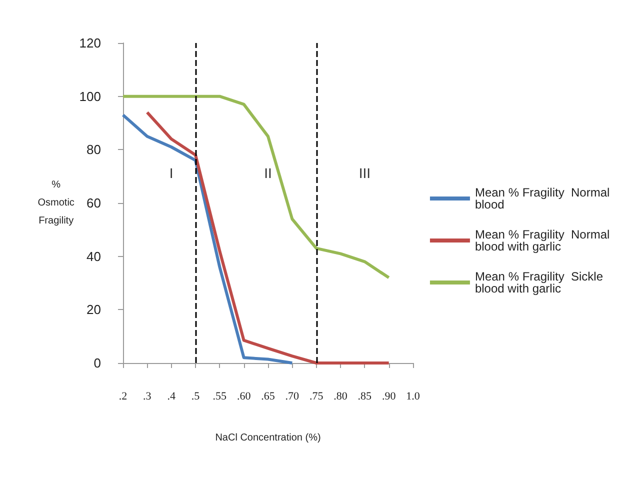 The height and width of the screenshot is (483, 640). I want to click on x-tick-label: .70, so click(292, 396).